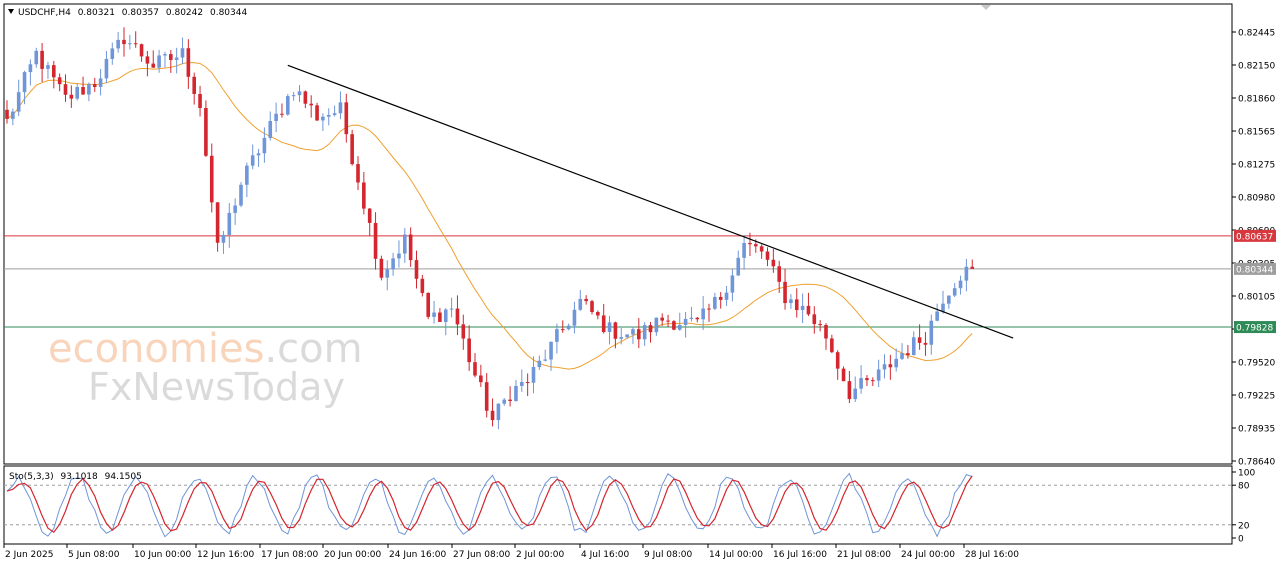 The image size is (1280, 567). Describe the element at coordinates (228, 13) in the screenshot. I see `header-close: 0.80344` at that location.